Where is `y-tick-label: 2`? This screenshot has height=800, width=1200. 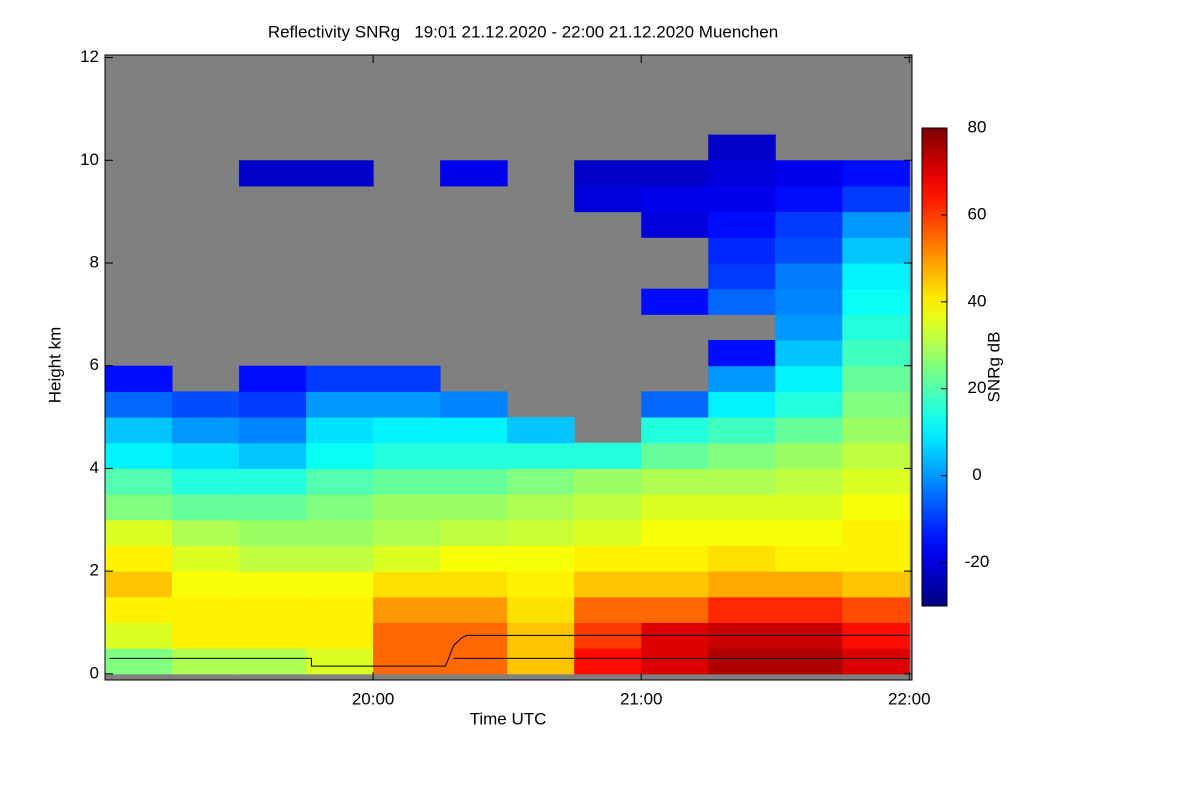 y-tick-label: 2 is located at coordinates (94, 570).